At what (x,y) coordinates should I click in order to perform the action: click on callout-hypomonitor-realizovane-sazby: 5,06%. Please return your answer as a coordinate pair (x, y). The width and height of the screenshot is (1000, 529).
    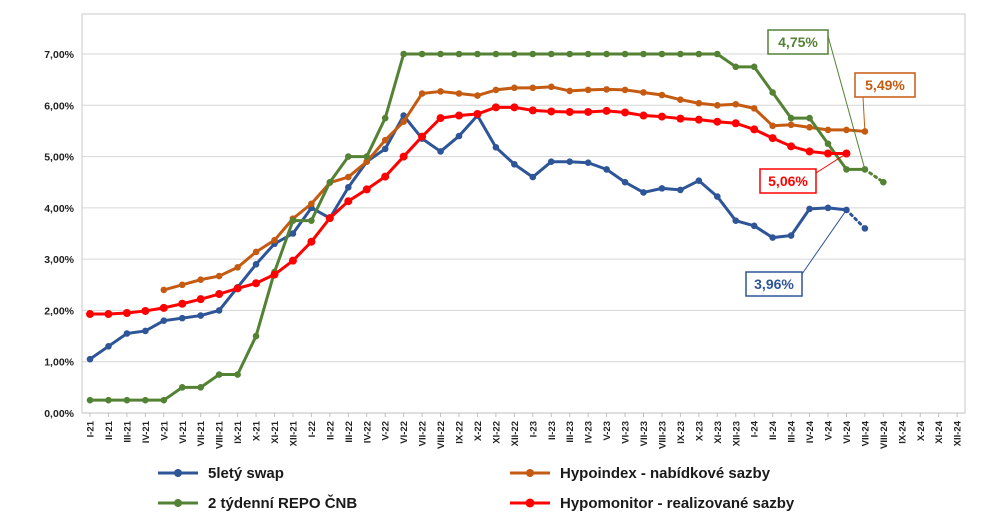
    Looking at the image, I should click on (803, 173).